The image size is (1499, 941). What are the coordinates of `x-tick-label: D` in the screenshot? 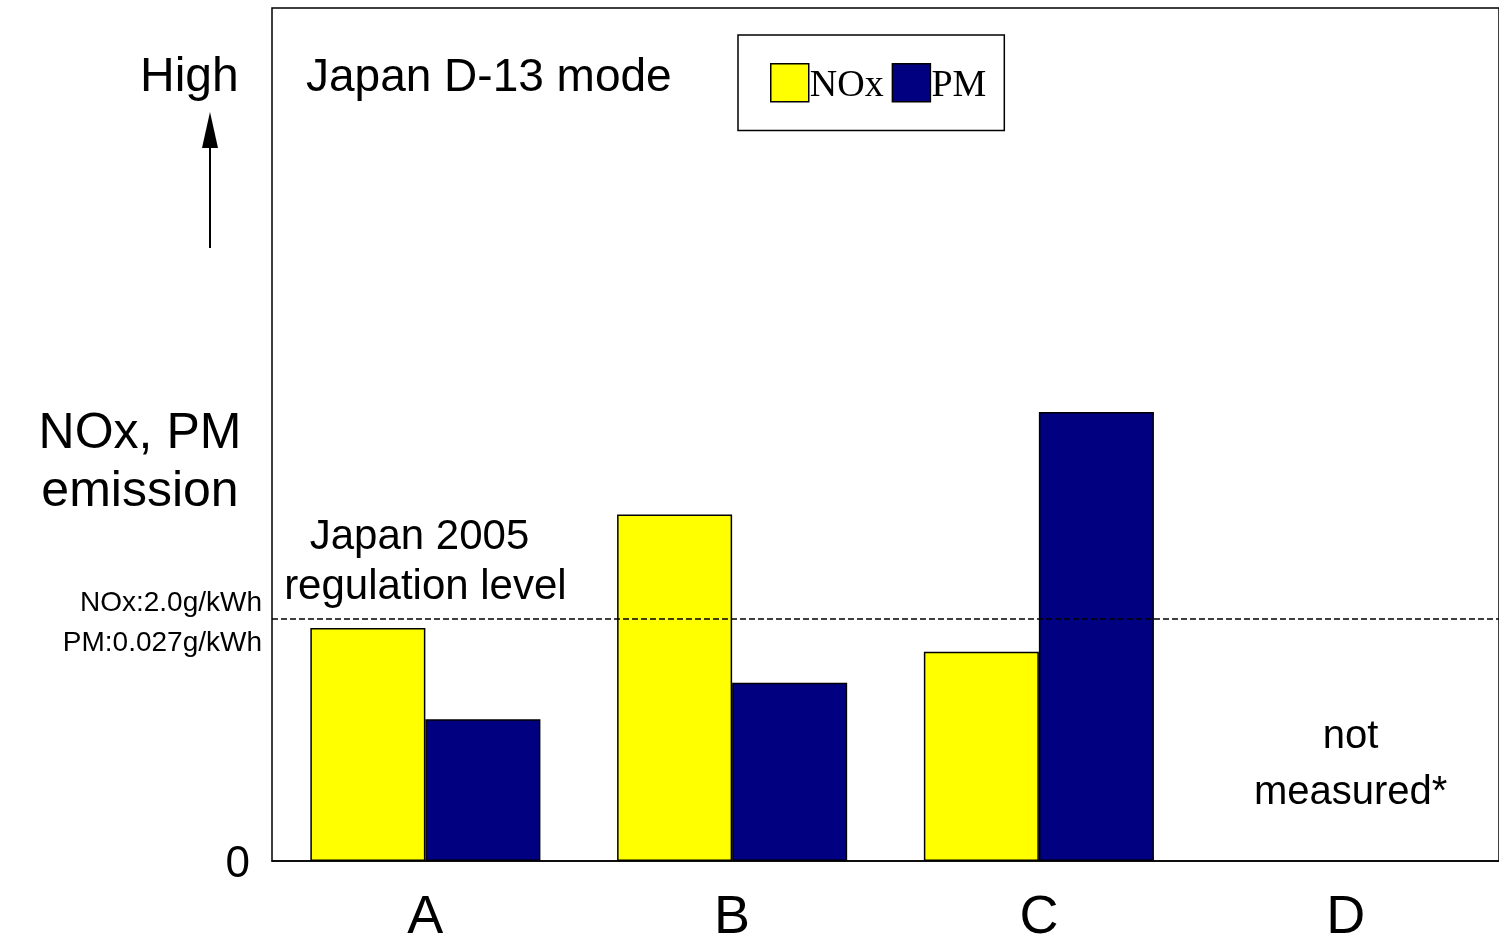 It's located at (1346, 912).